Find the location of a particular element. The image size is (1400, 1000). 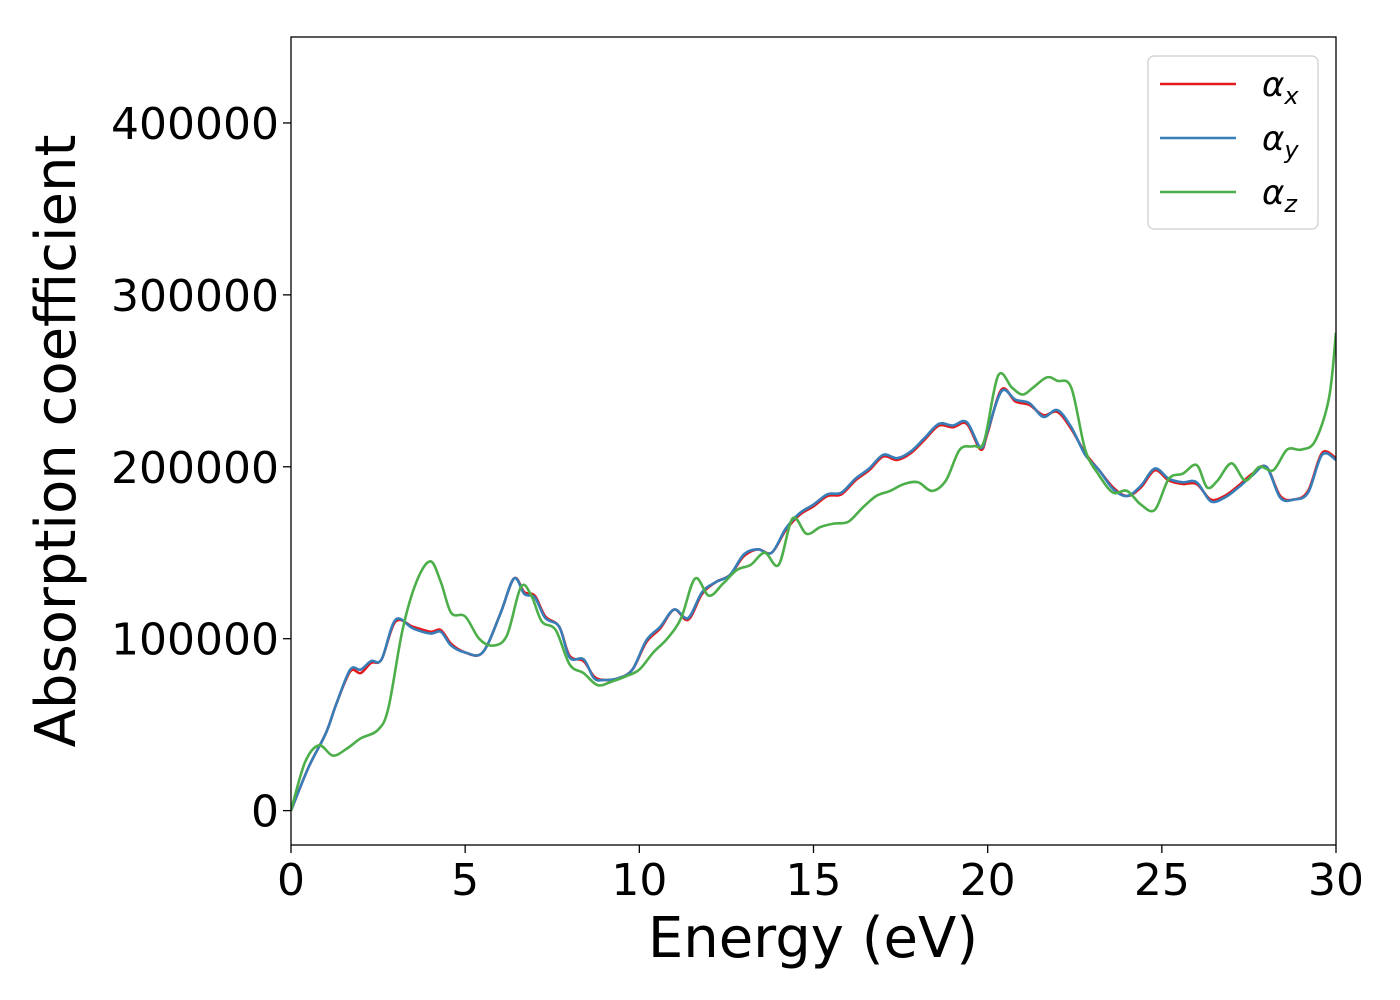

y-axis-ticks: 0 100000 200000 300000 400000 is located at coordinates (201, 468).